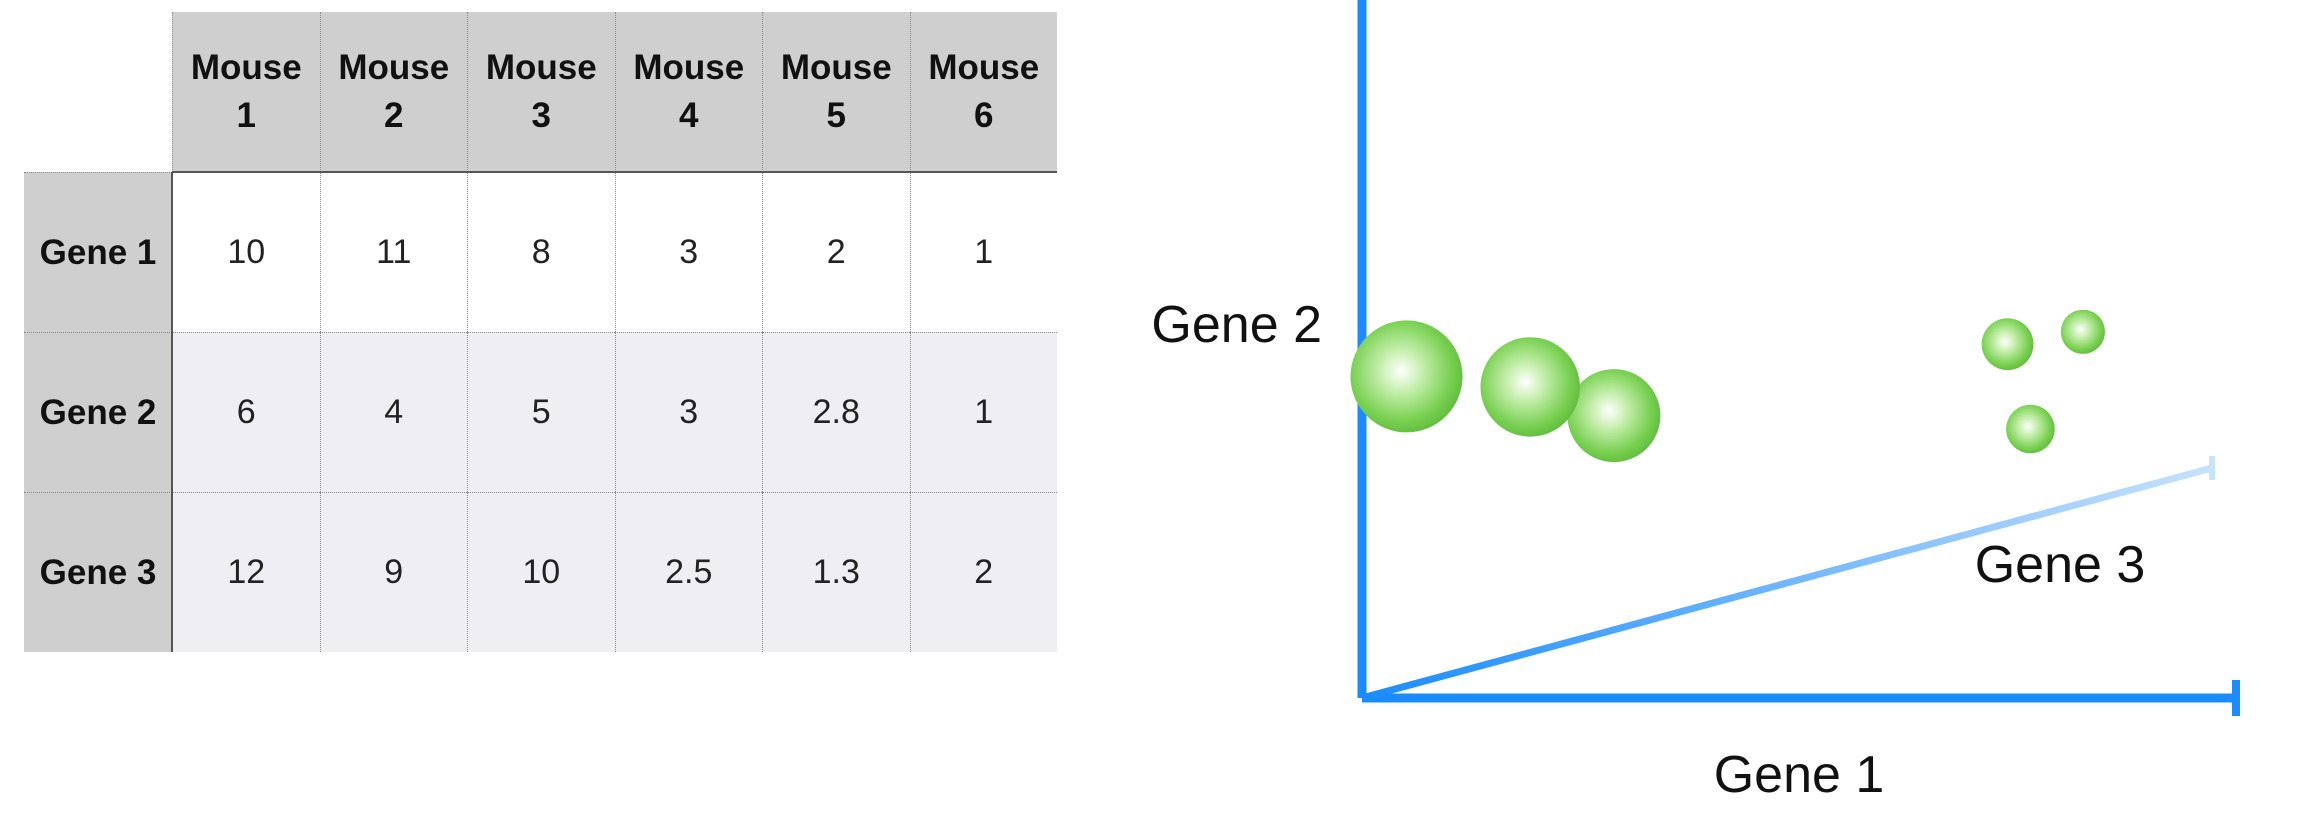 The width and height of the screenshot is (2312, 817). What do you see at coordinates (836, 572) in the screenshot?
I see `table-cell: 1.3` at bounding box center [836, 572].